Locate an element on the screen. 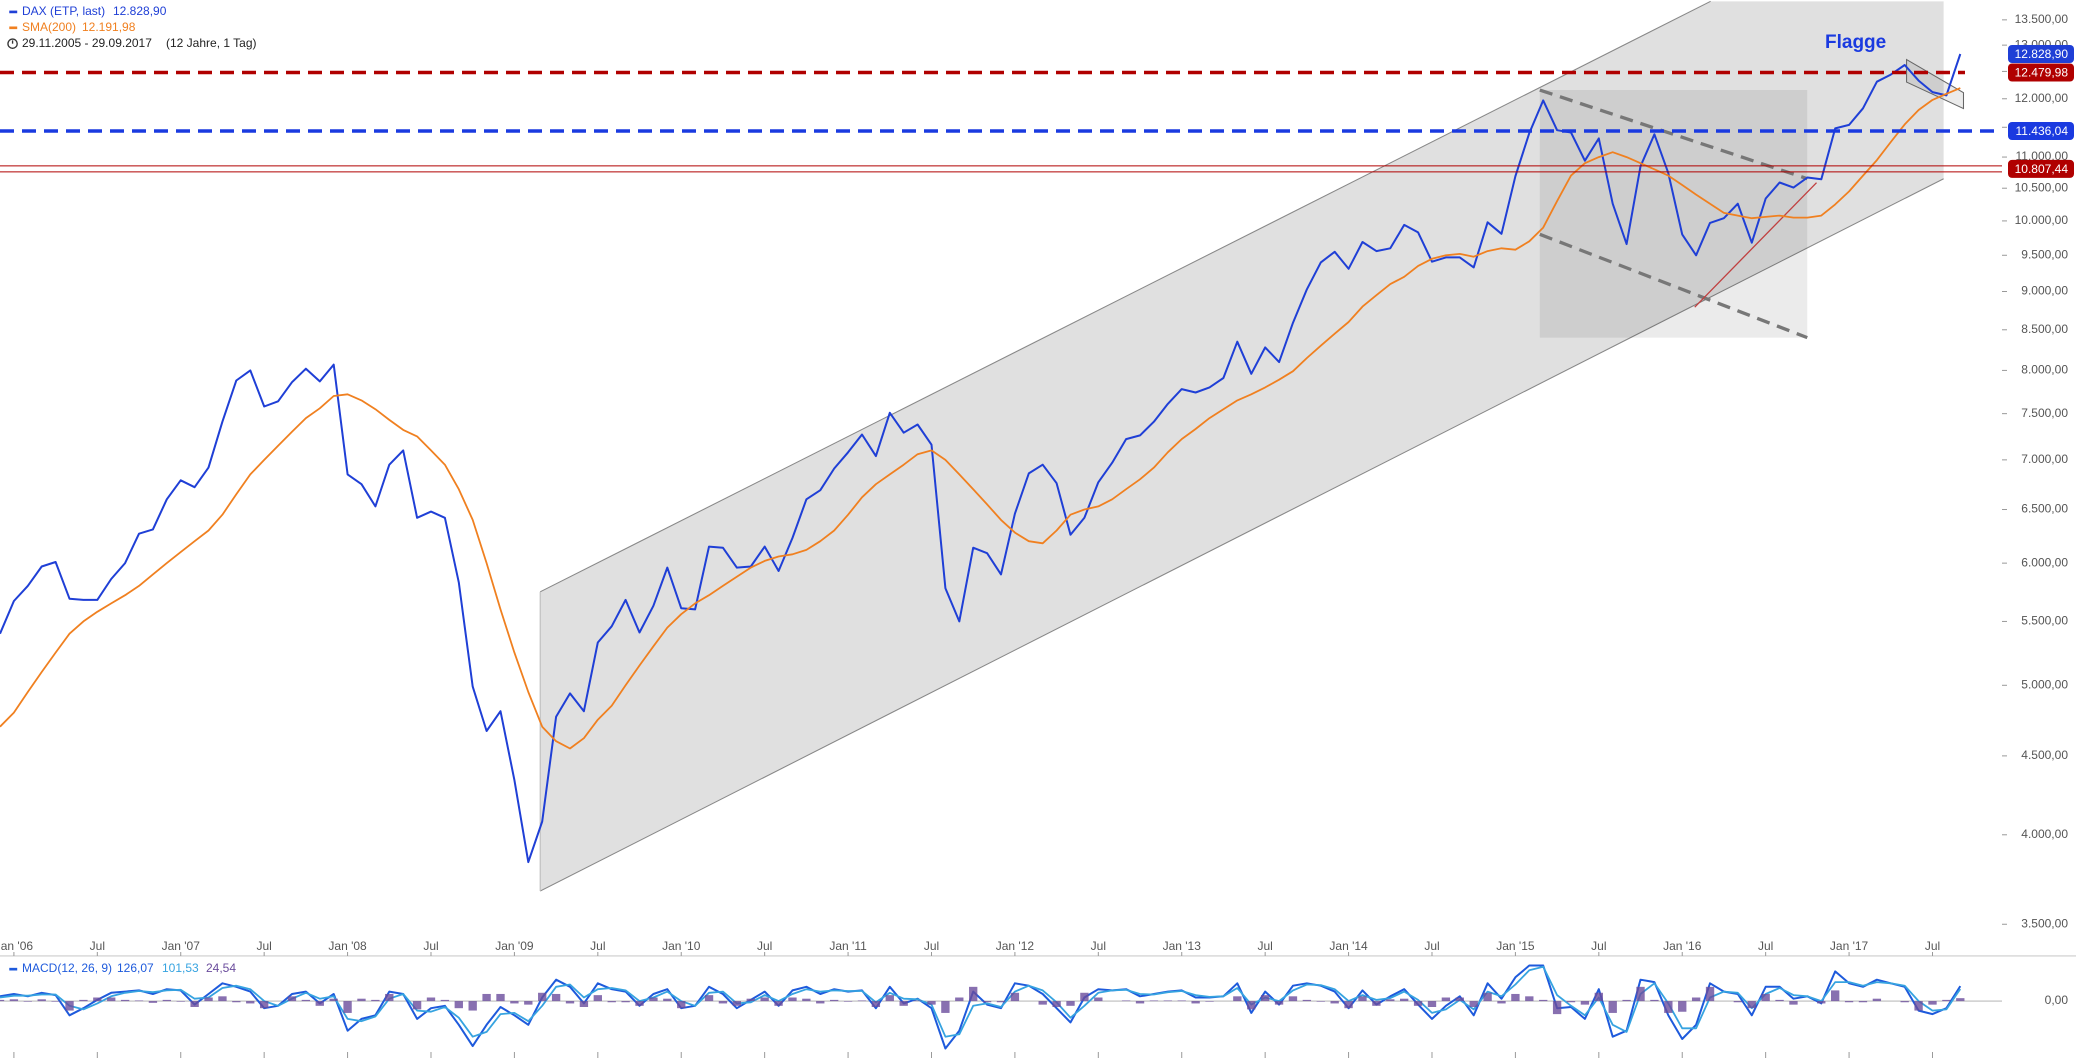  series-line is located at coordinates (981, 1007).